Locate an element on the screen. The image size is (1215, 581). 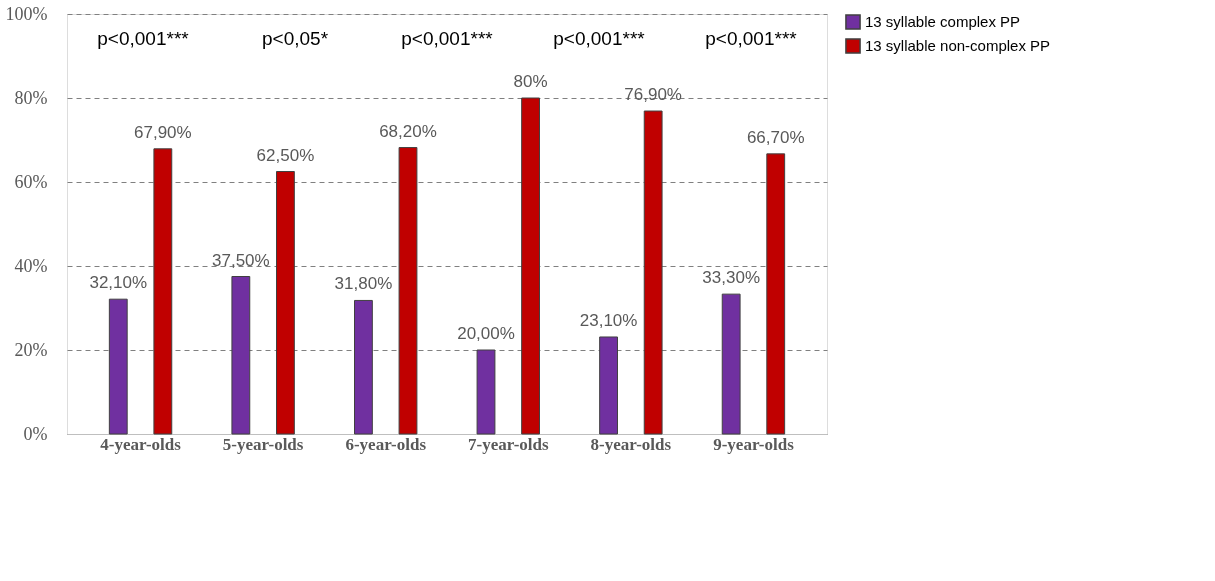
data-label: 31,80% is located at coordinates (363, 284).